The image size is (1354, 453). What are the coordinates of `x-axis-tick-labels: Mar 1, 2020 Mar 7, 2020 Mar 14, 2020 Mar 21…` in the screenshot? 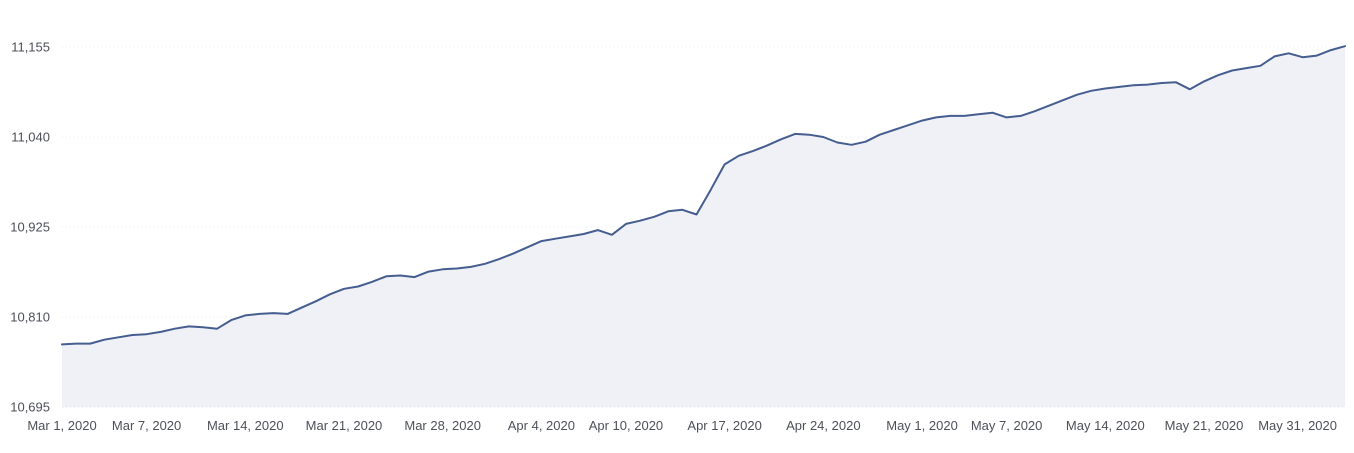 It's located at (682, 425).